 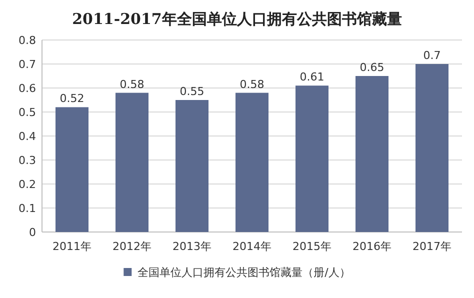 I want to click on x-tick-label: 2012年, so click(x=132, y=246).